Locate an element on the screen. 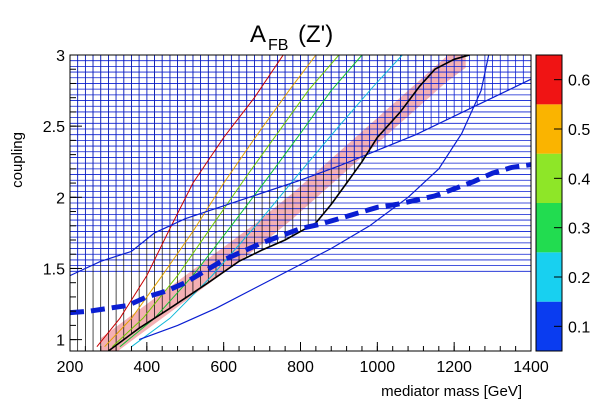  x-tick-label: 1400 is located at coordinates (531, 367).